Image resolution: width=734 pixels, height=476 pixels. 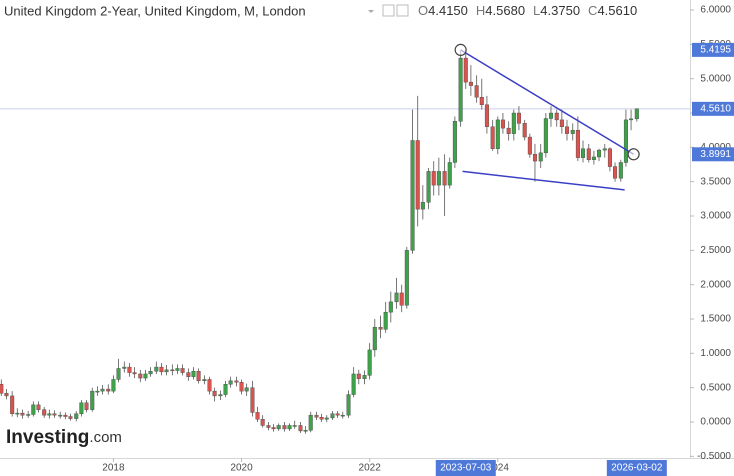 What do you see at coordinates (536, 10) in the screenshot?
I see `ohlc-key: L` at bounding box center [536, 10].